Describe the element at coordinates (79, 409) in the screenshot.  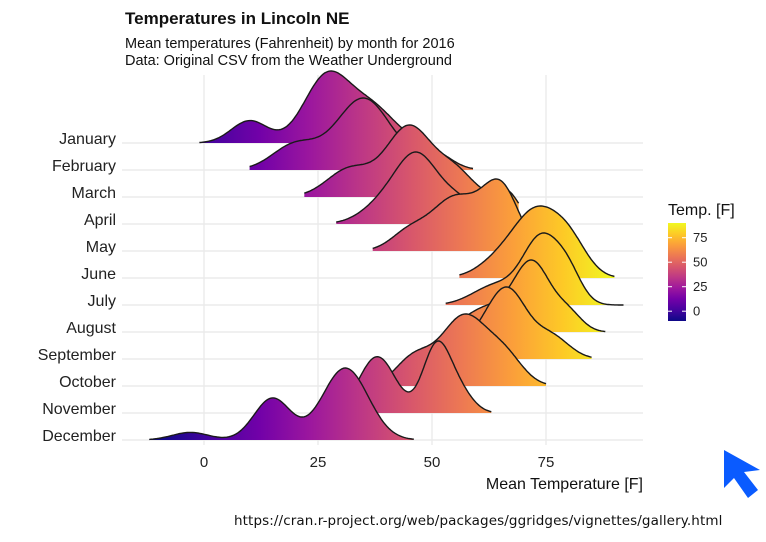
I see `y-label-november: November` at that location.